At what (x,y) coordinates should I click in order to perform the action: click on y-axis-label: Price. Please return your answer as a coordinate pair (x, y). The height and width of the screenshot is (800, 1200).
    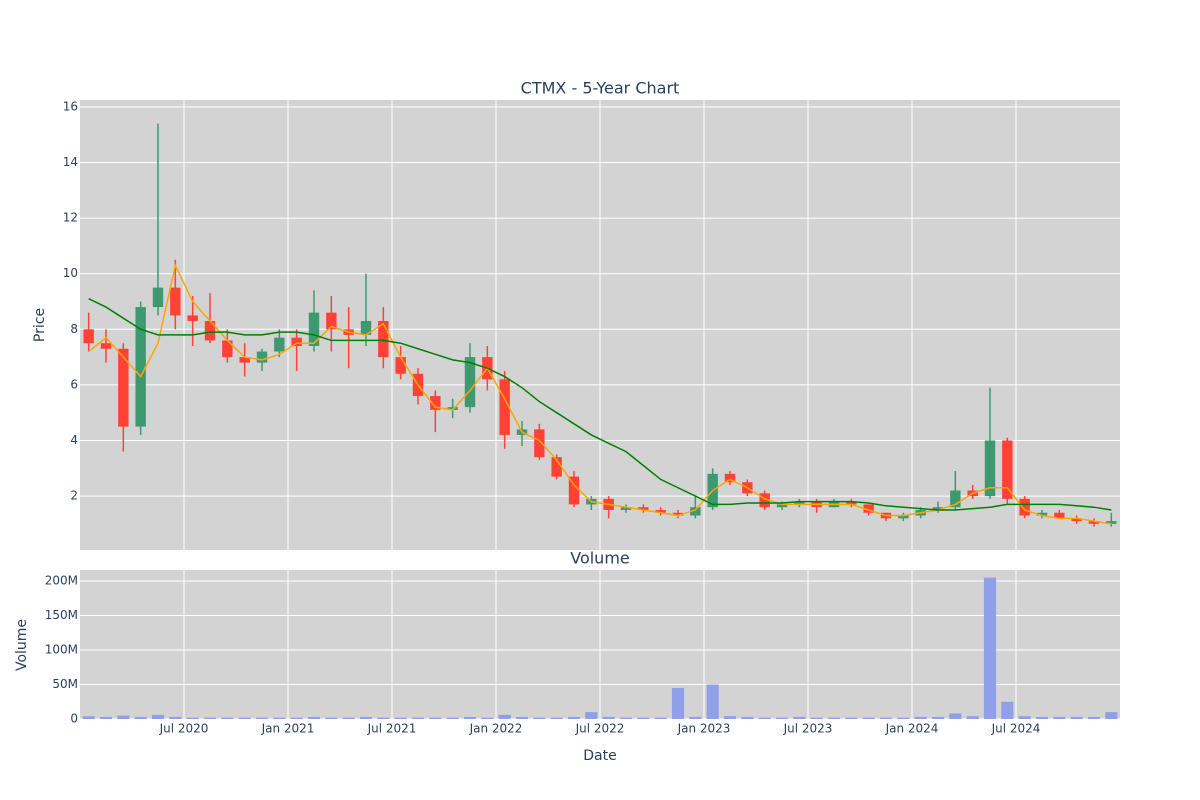
    Looking at the image, I should click on (40, 325).